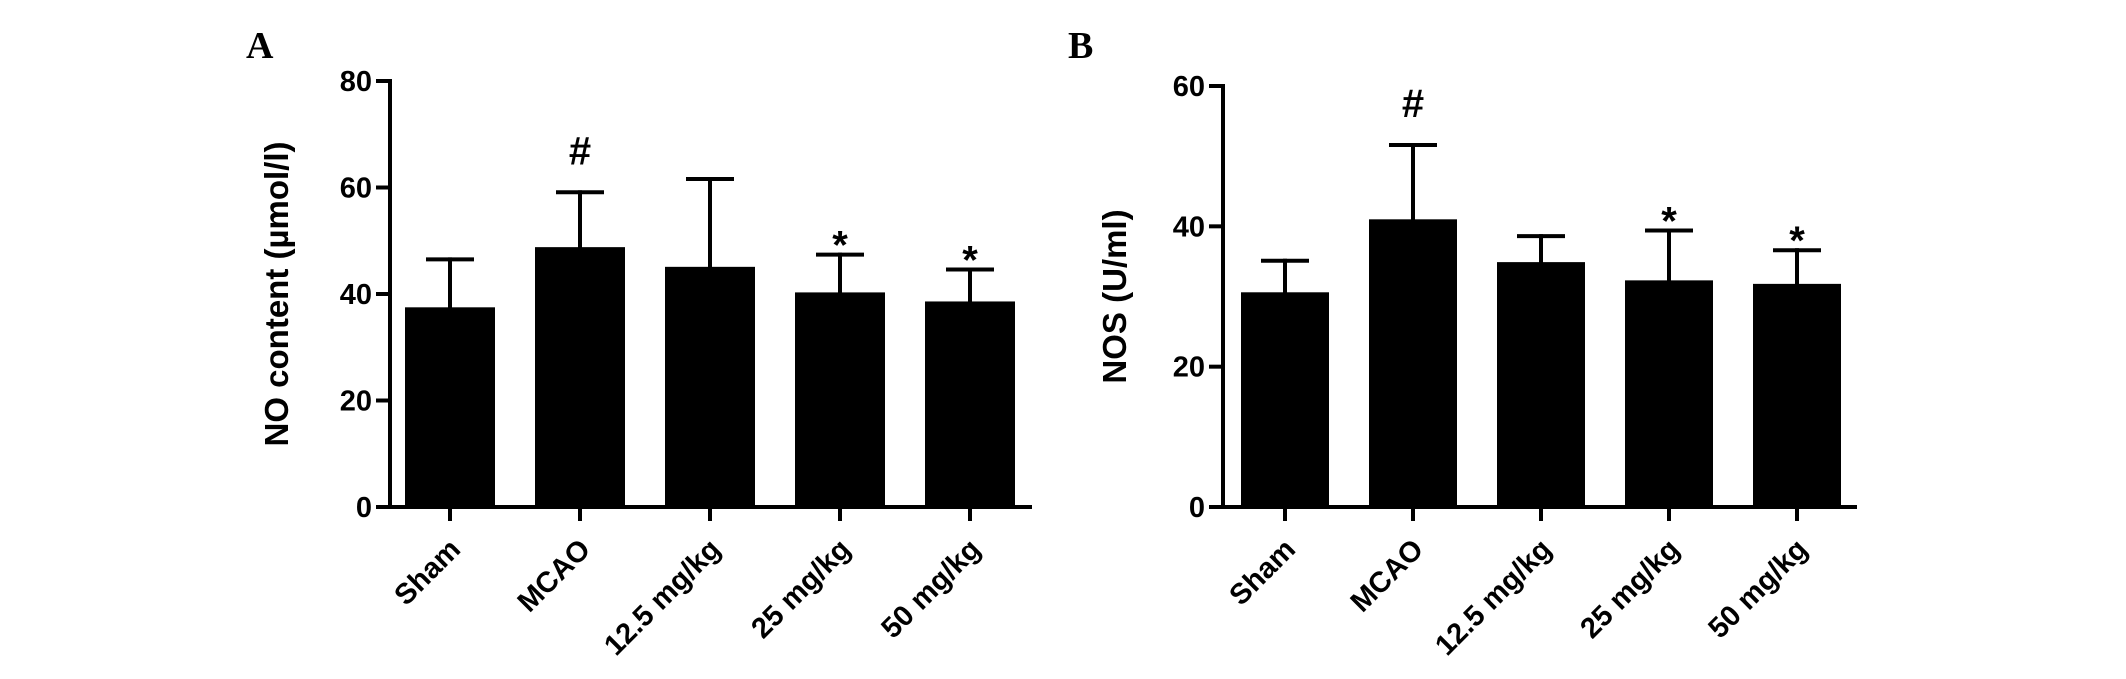 The image size is (2126, 679). What do you see at coordinates (276, 294) in the screenshot?
I see `y-axis-label: NO content (µmol/l)` at bounding box center [276, 294].